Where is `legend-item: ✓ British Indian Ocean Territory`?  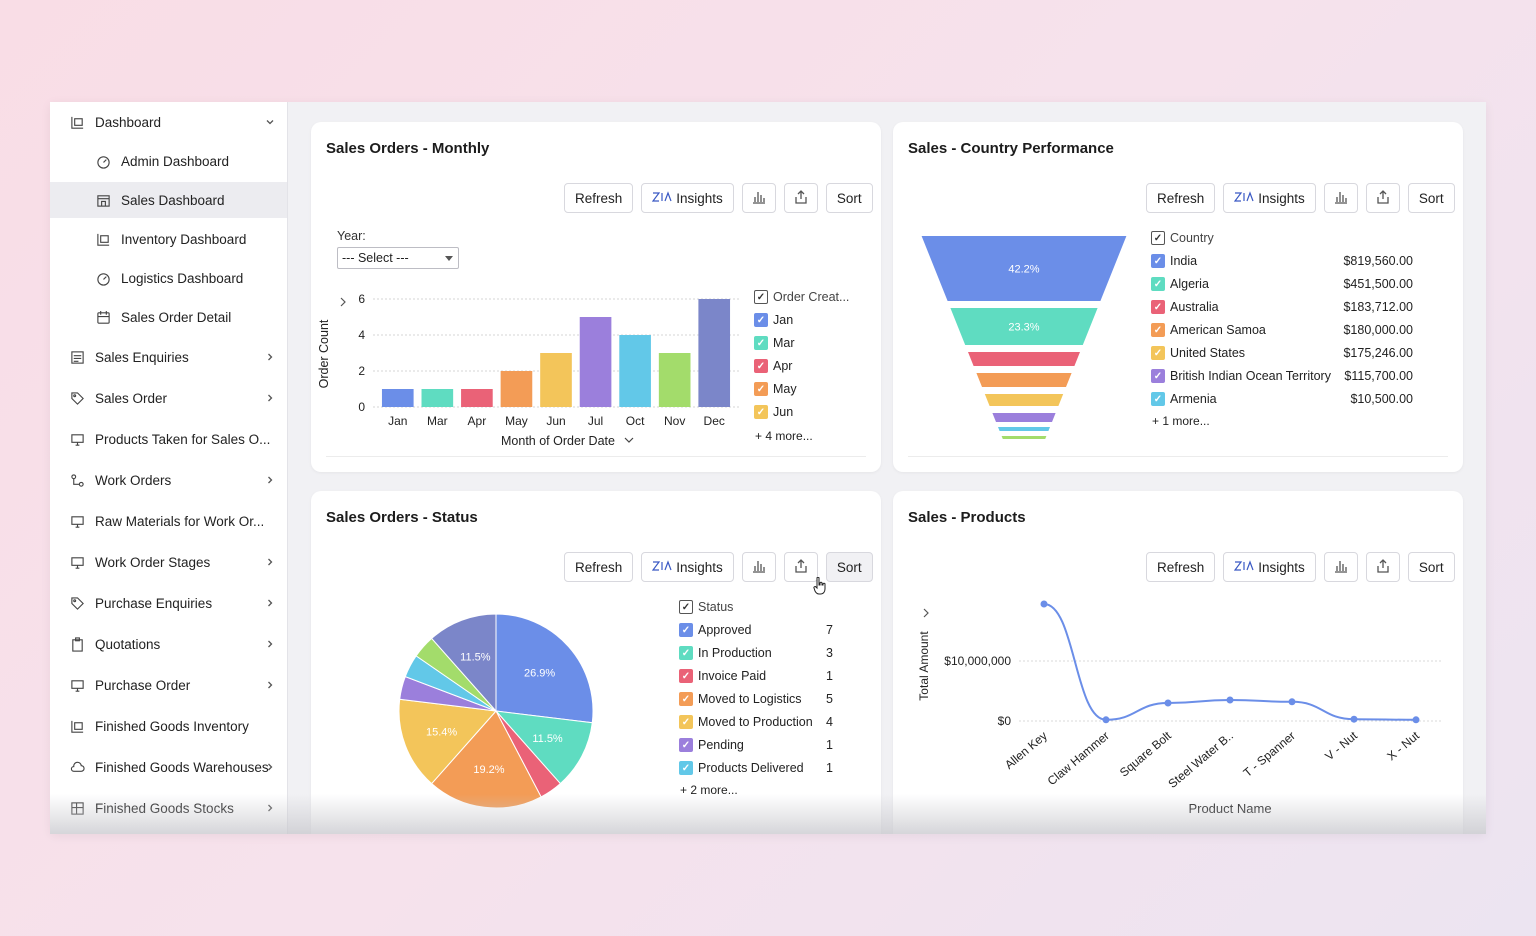 legend-item: ✓ British Indian Ocean Territory is located at coordinates (1241, 376).